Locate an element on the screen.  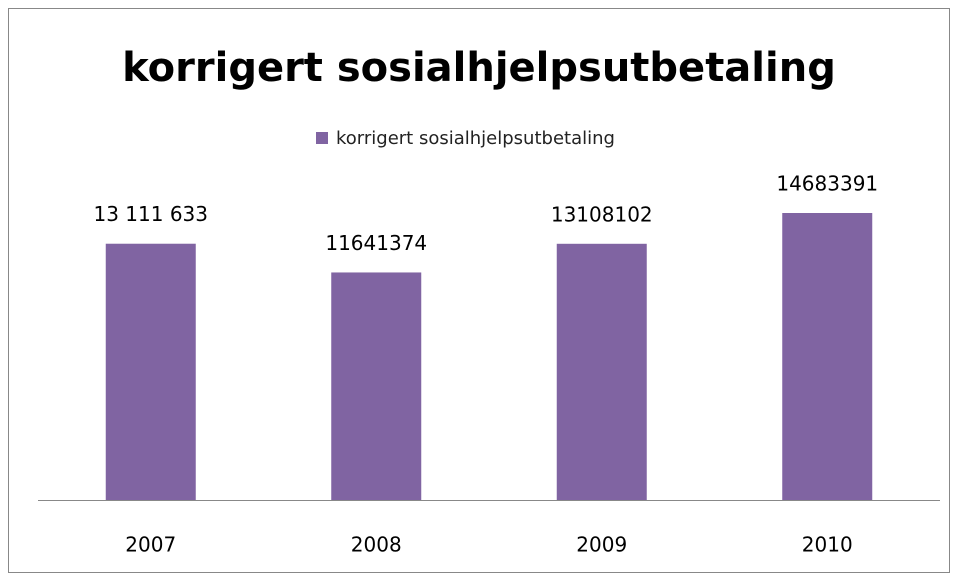
legend-label: korrigert sosialhjelpsutbetaling is located at coordinates (475, 138).